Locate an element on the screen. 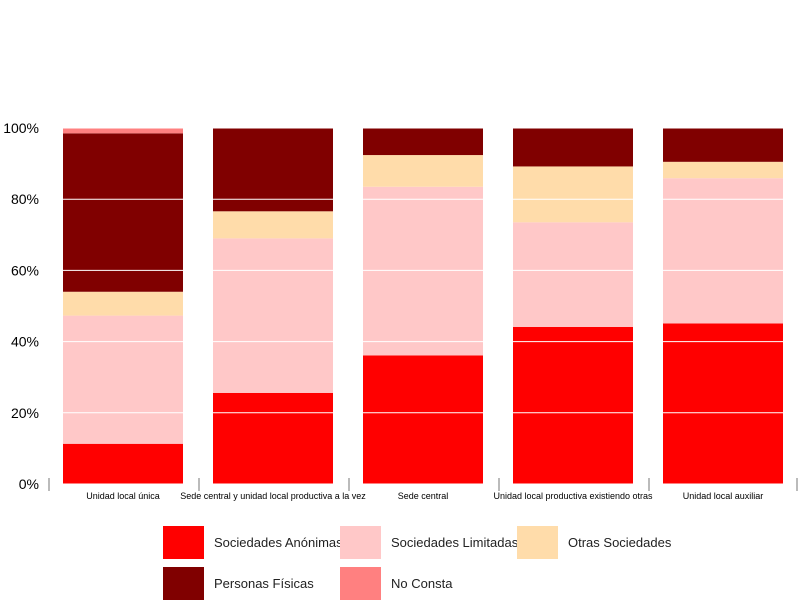 Image resolution: width=800 pixels, height=600 pixels. legend-label: Personas Físicas is located at coordinates (264, 583).